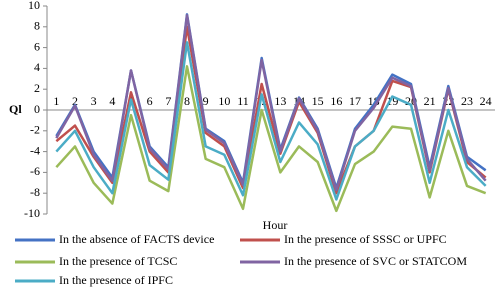  I want to click on legend-label: In the presence of SSSC or UPFC, so click(365, 239).